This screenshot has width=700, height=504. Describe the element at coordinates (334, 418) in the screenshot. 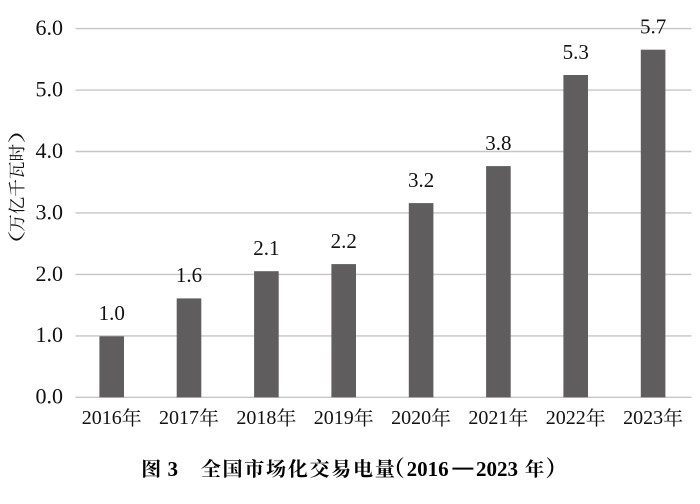

I see `svg-text: 2019` at that location.